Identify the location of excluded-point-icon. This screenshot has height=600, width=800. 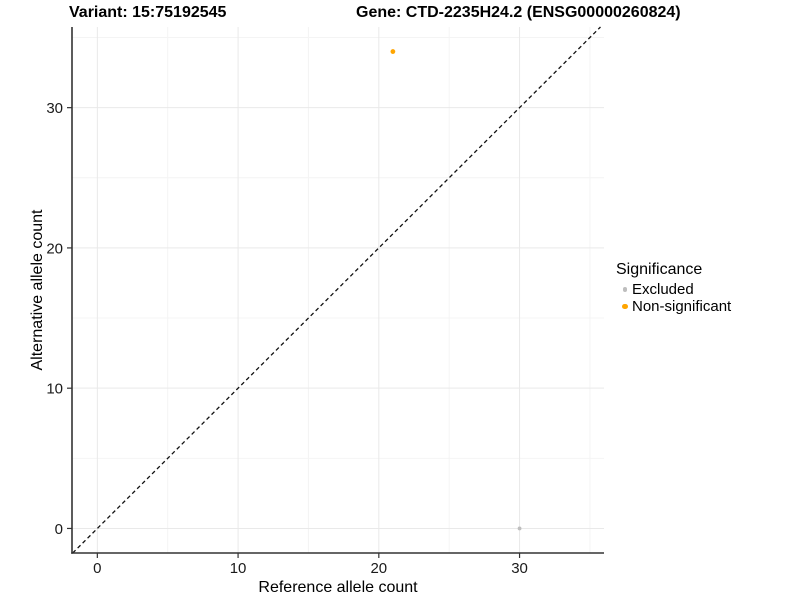
(625, 289).